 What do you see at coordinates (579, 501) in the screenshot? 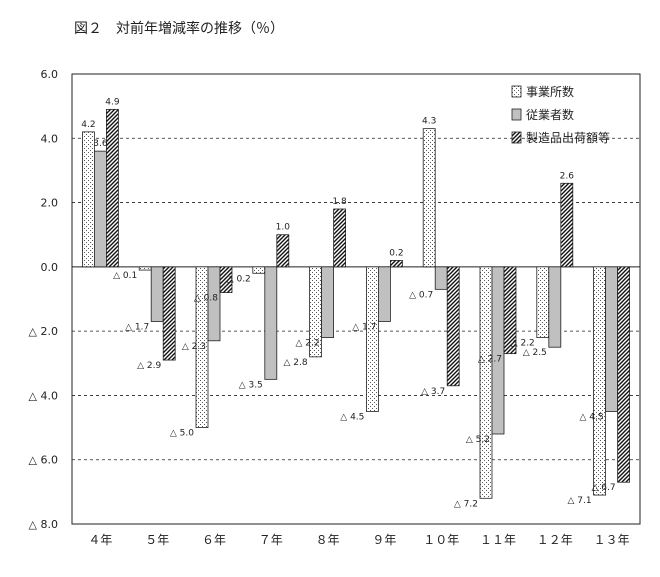
I see `data-label: △ 7.1` at bounding box center [579, 501].